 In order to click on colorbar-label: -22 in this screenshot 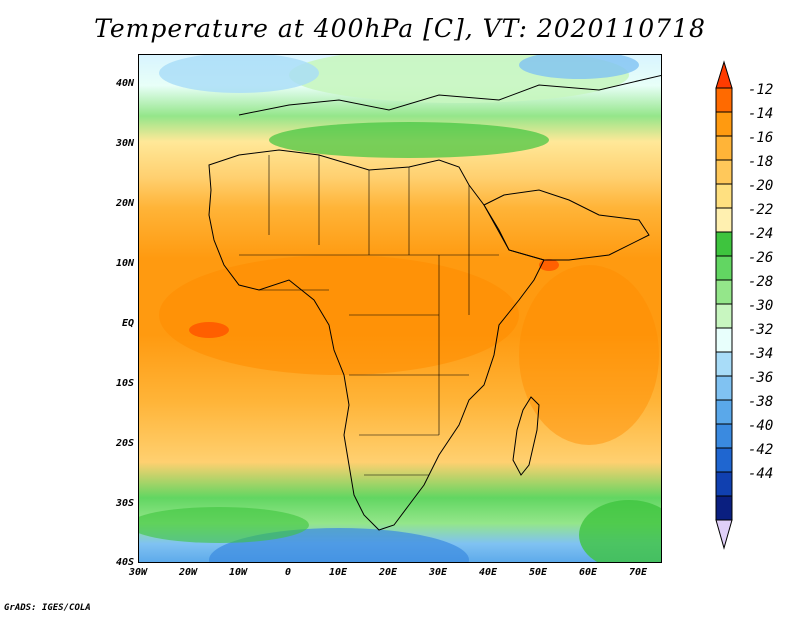, I will do `click(761, 210)`.